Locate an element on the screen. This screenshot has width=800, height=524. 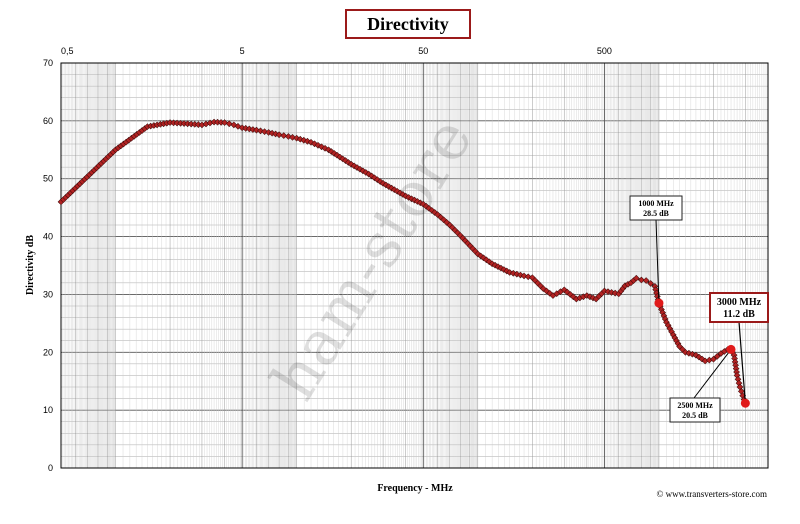
credit-text: © www.transverters-store.com is located at coordinates (712, 494).